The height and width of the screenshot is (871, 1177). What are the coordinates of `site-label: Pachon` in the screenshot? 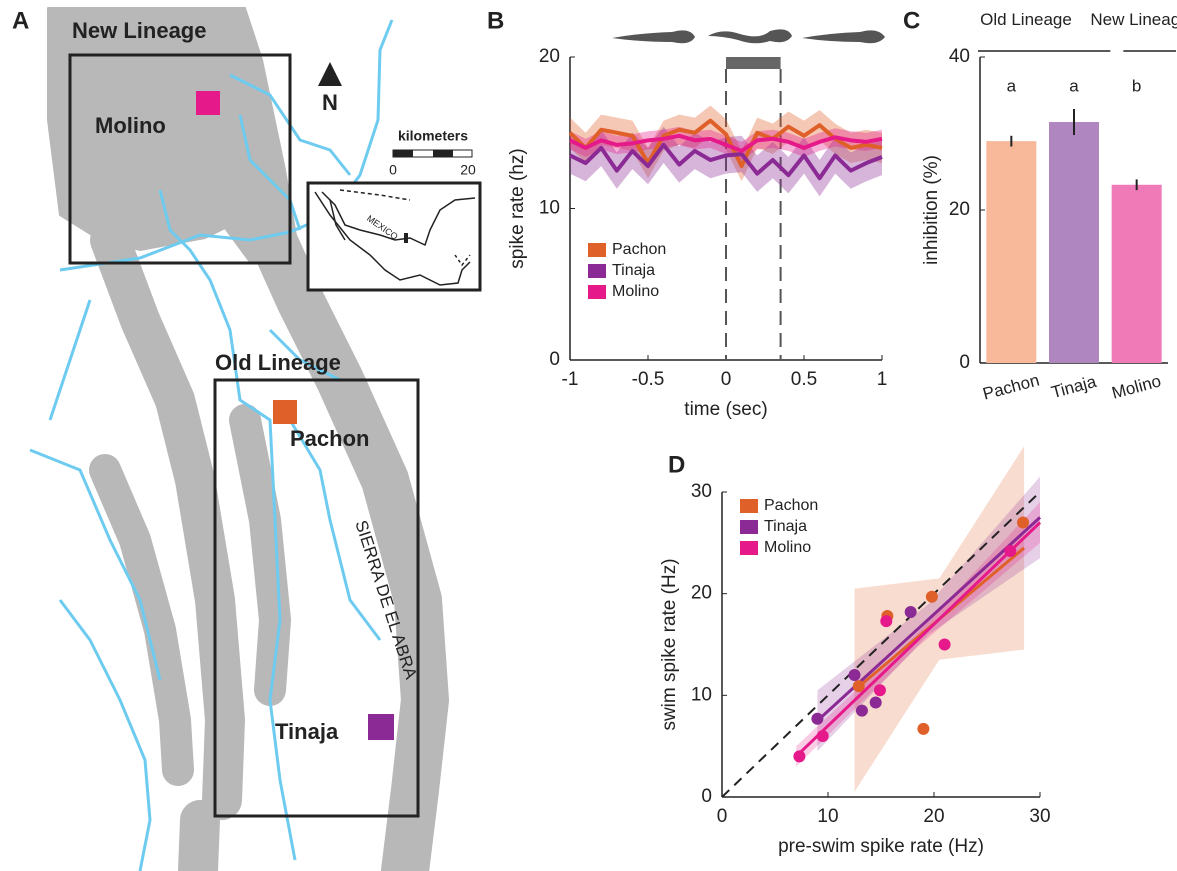 It's located at (329, 438).